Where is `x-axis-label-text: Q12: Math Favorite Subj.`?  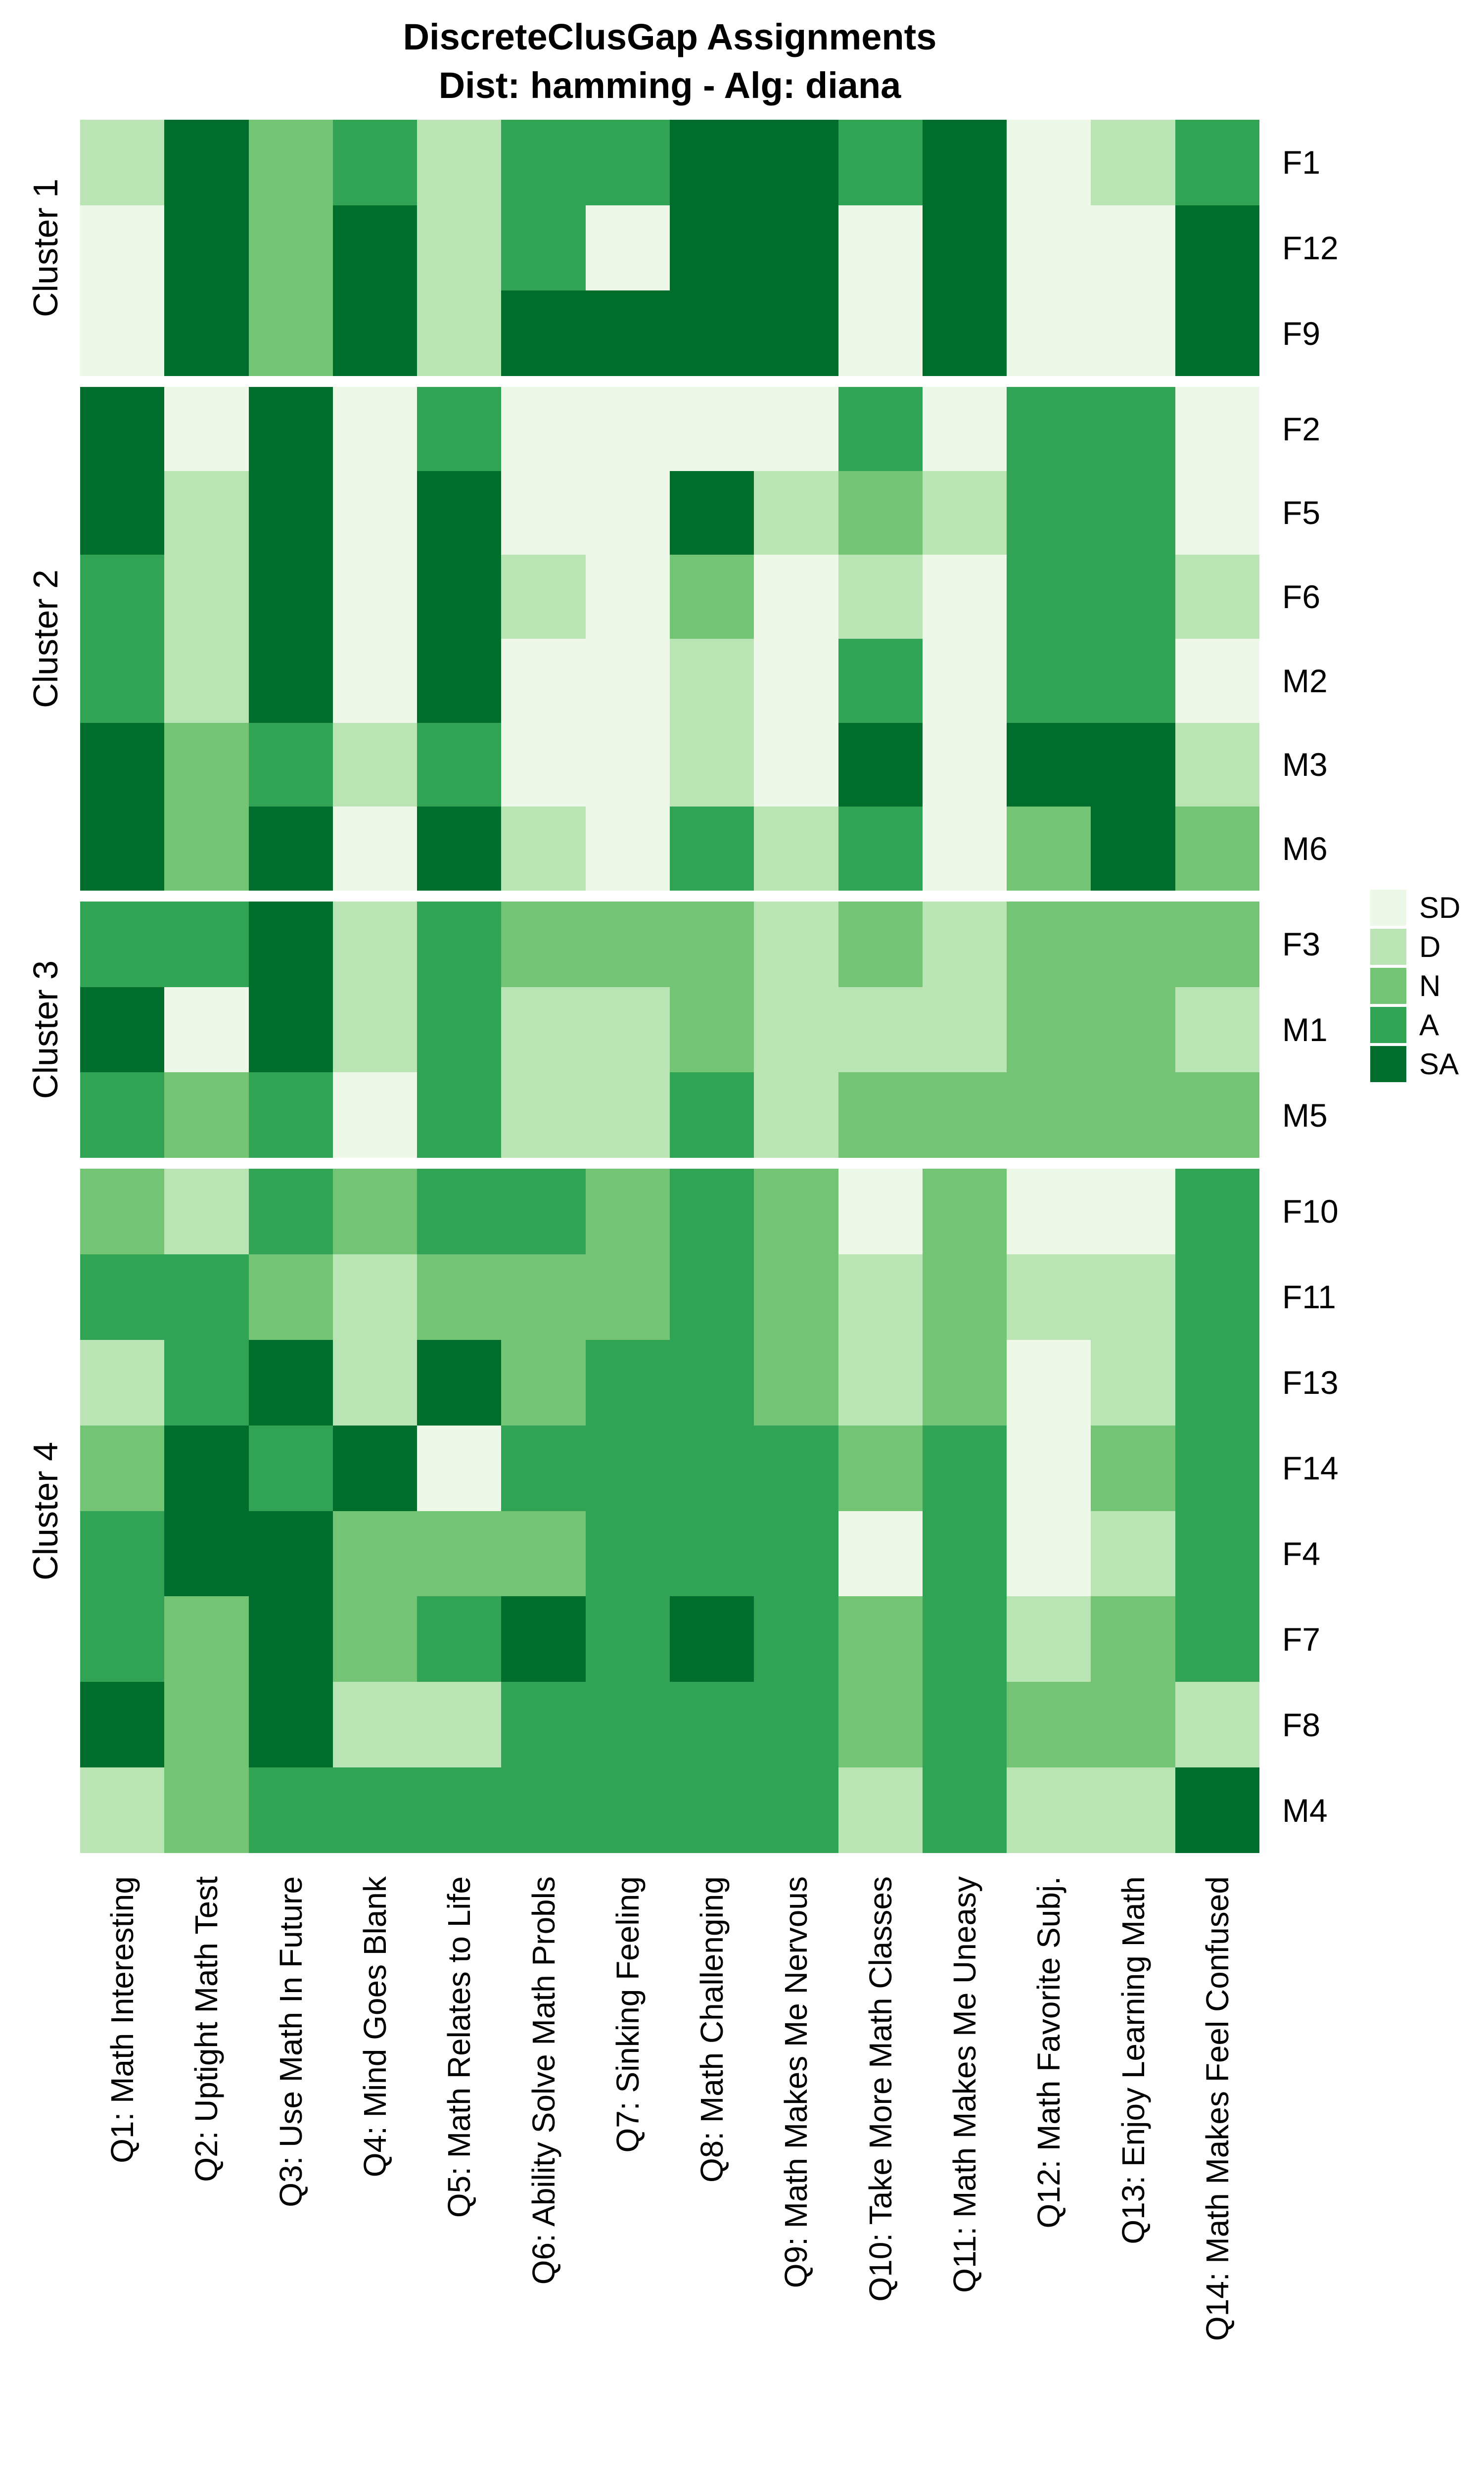 x-axis-label-text: Q12: Math Favorite Subj. is located at coordinates (1049, 2052).